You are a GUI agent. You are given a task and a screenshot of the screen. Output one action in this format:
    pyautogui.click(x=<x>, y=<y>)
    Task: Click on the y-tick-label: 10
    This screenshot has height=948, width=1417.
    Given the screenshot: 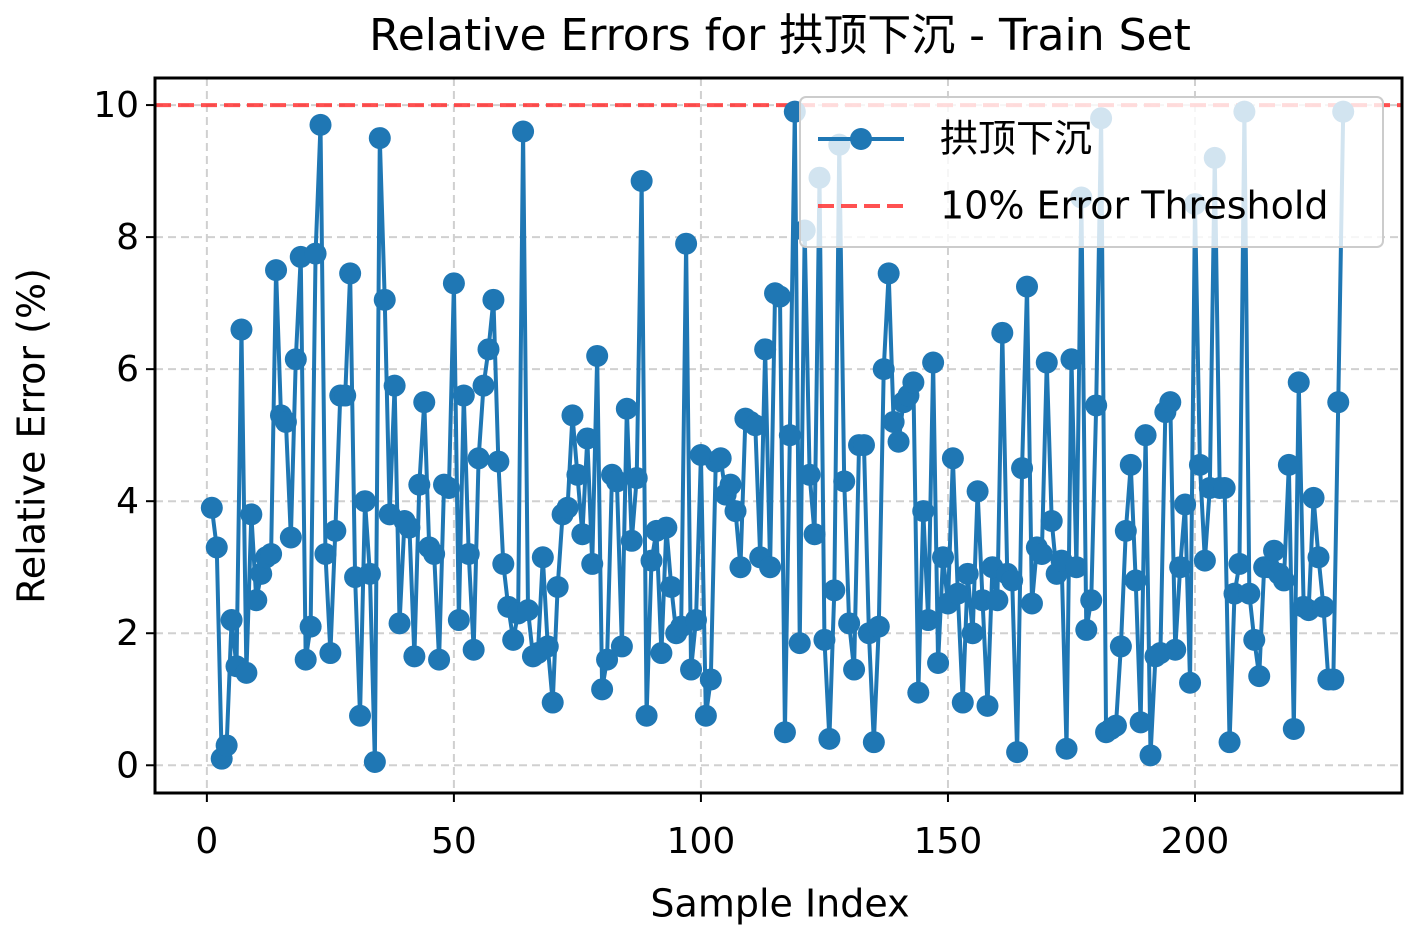 What is the action you would take?
    pyautogui.click(x=116, y=105)
    